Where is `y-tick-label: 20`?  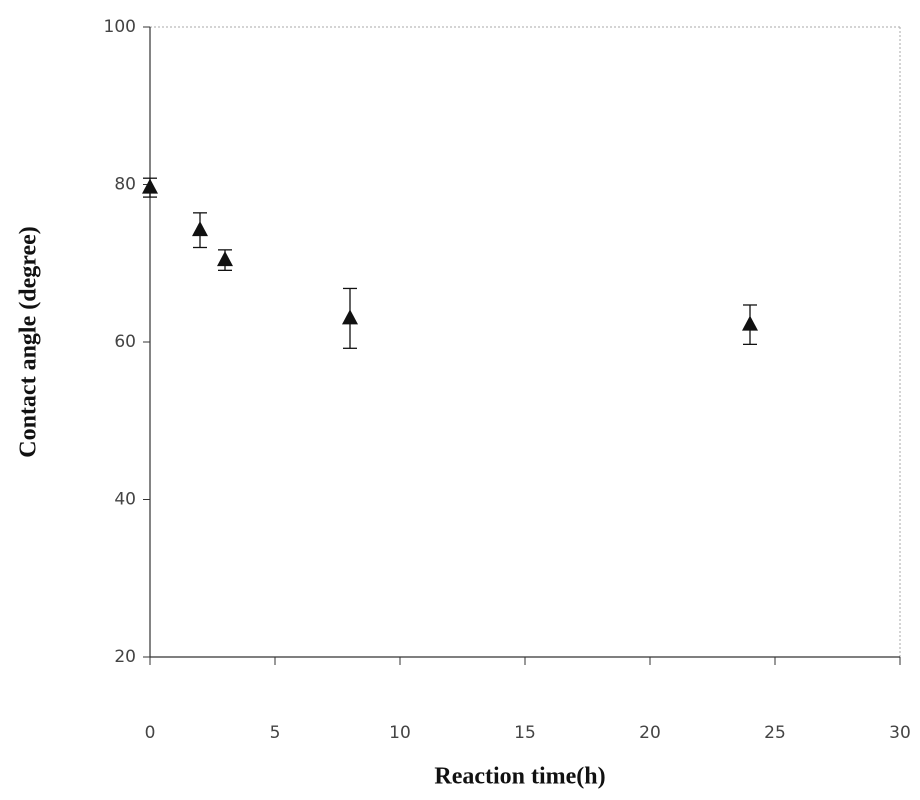 y-tick-label: 20 is located at coordinates (125, 657).